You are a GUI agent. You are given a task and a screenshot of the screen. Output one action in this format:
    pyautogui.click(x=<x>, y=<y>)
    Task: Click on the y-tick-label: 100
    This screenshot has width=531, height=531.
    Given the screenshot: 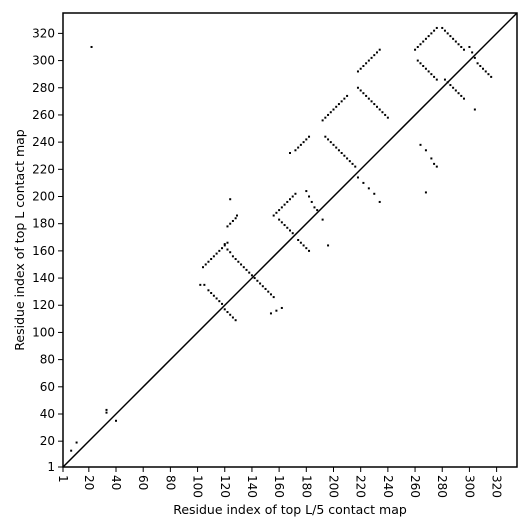 What is the action you would take?
    pyautogui.click(x=43, y=332)
    